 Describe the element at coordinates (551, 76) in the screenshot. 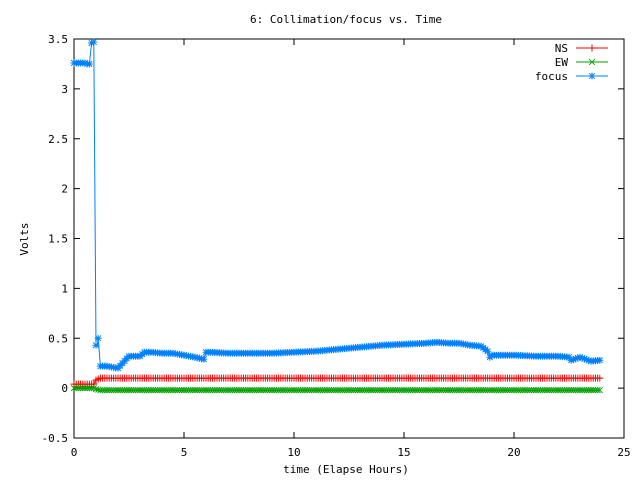

I see `legend-label-focus: focus` at that location.